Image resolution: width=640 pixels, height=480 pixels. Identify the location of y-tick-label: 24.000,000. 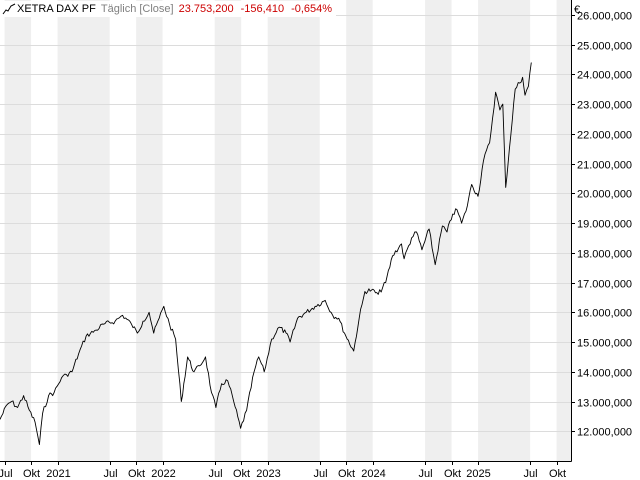
(604, 76).